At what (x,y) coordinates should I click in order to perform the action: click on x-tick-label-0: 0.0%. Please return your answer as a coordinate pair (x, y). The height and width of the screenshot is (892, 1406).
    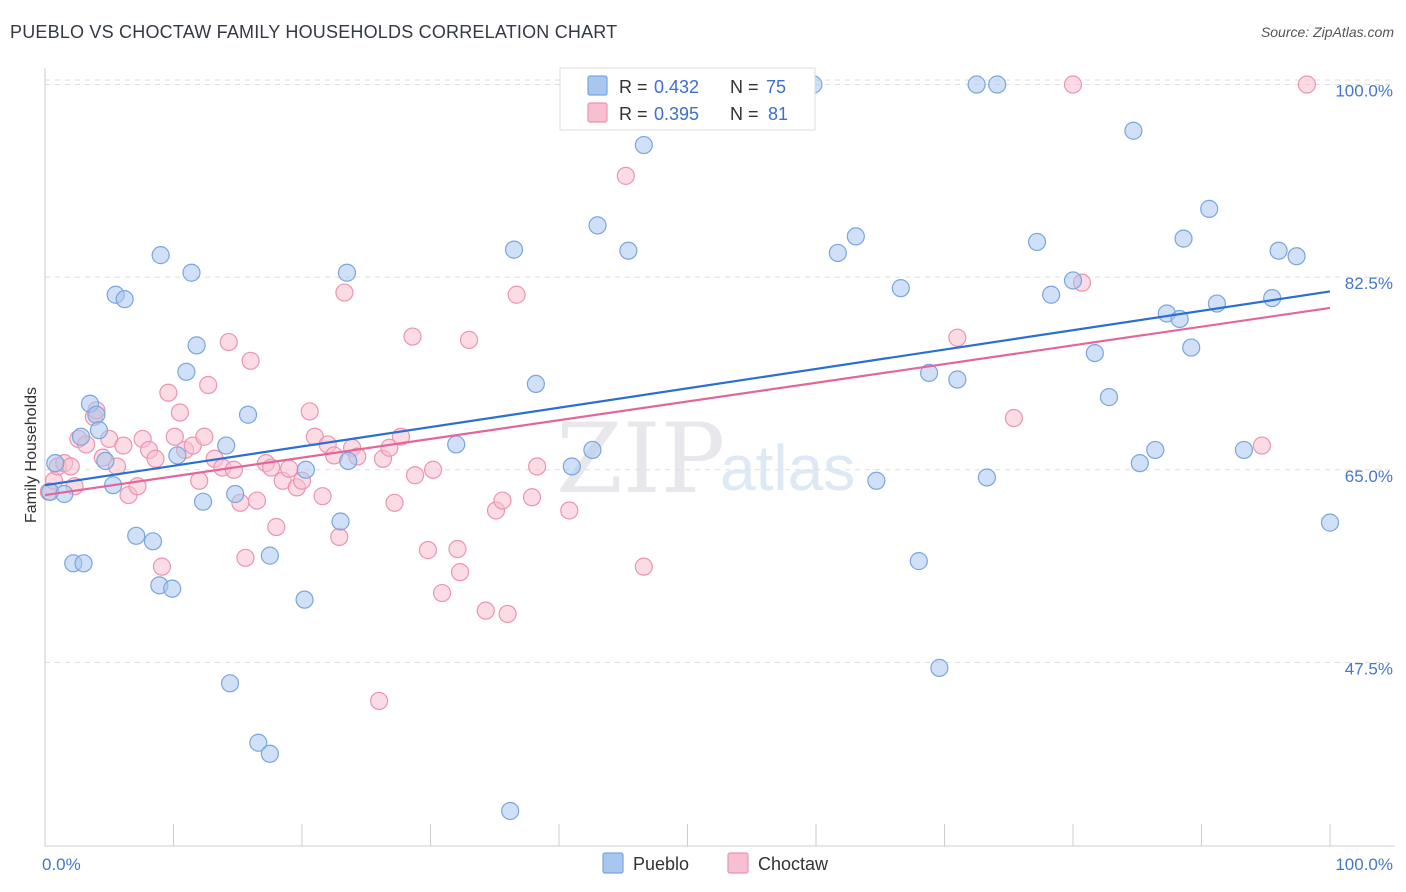
    Looking at the image, I should click on (61, 864).